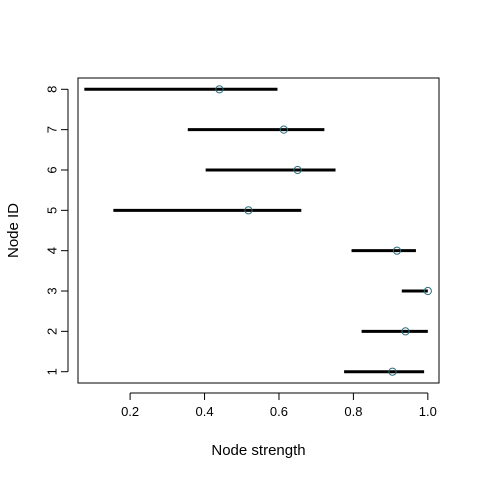  I want to click on y-tick-label: 7, so click(52, 129).